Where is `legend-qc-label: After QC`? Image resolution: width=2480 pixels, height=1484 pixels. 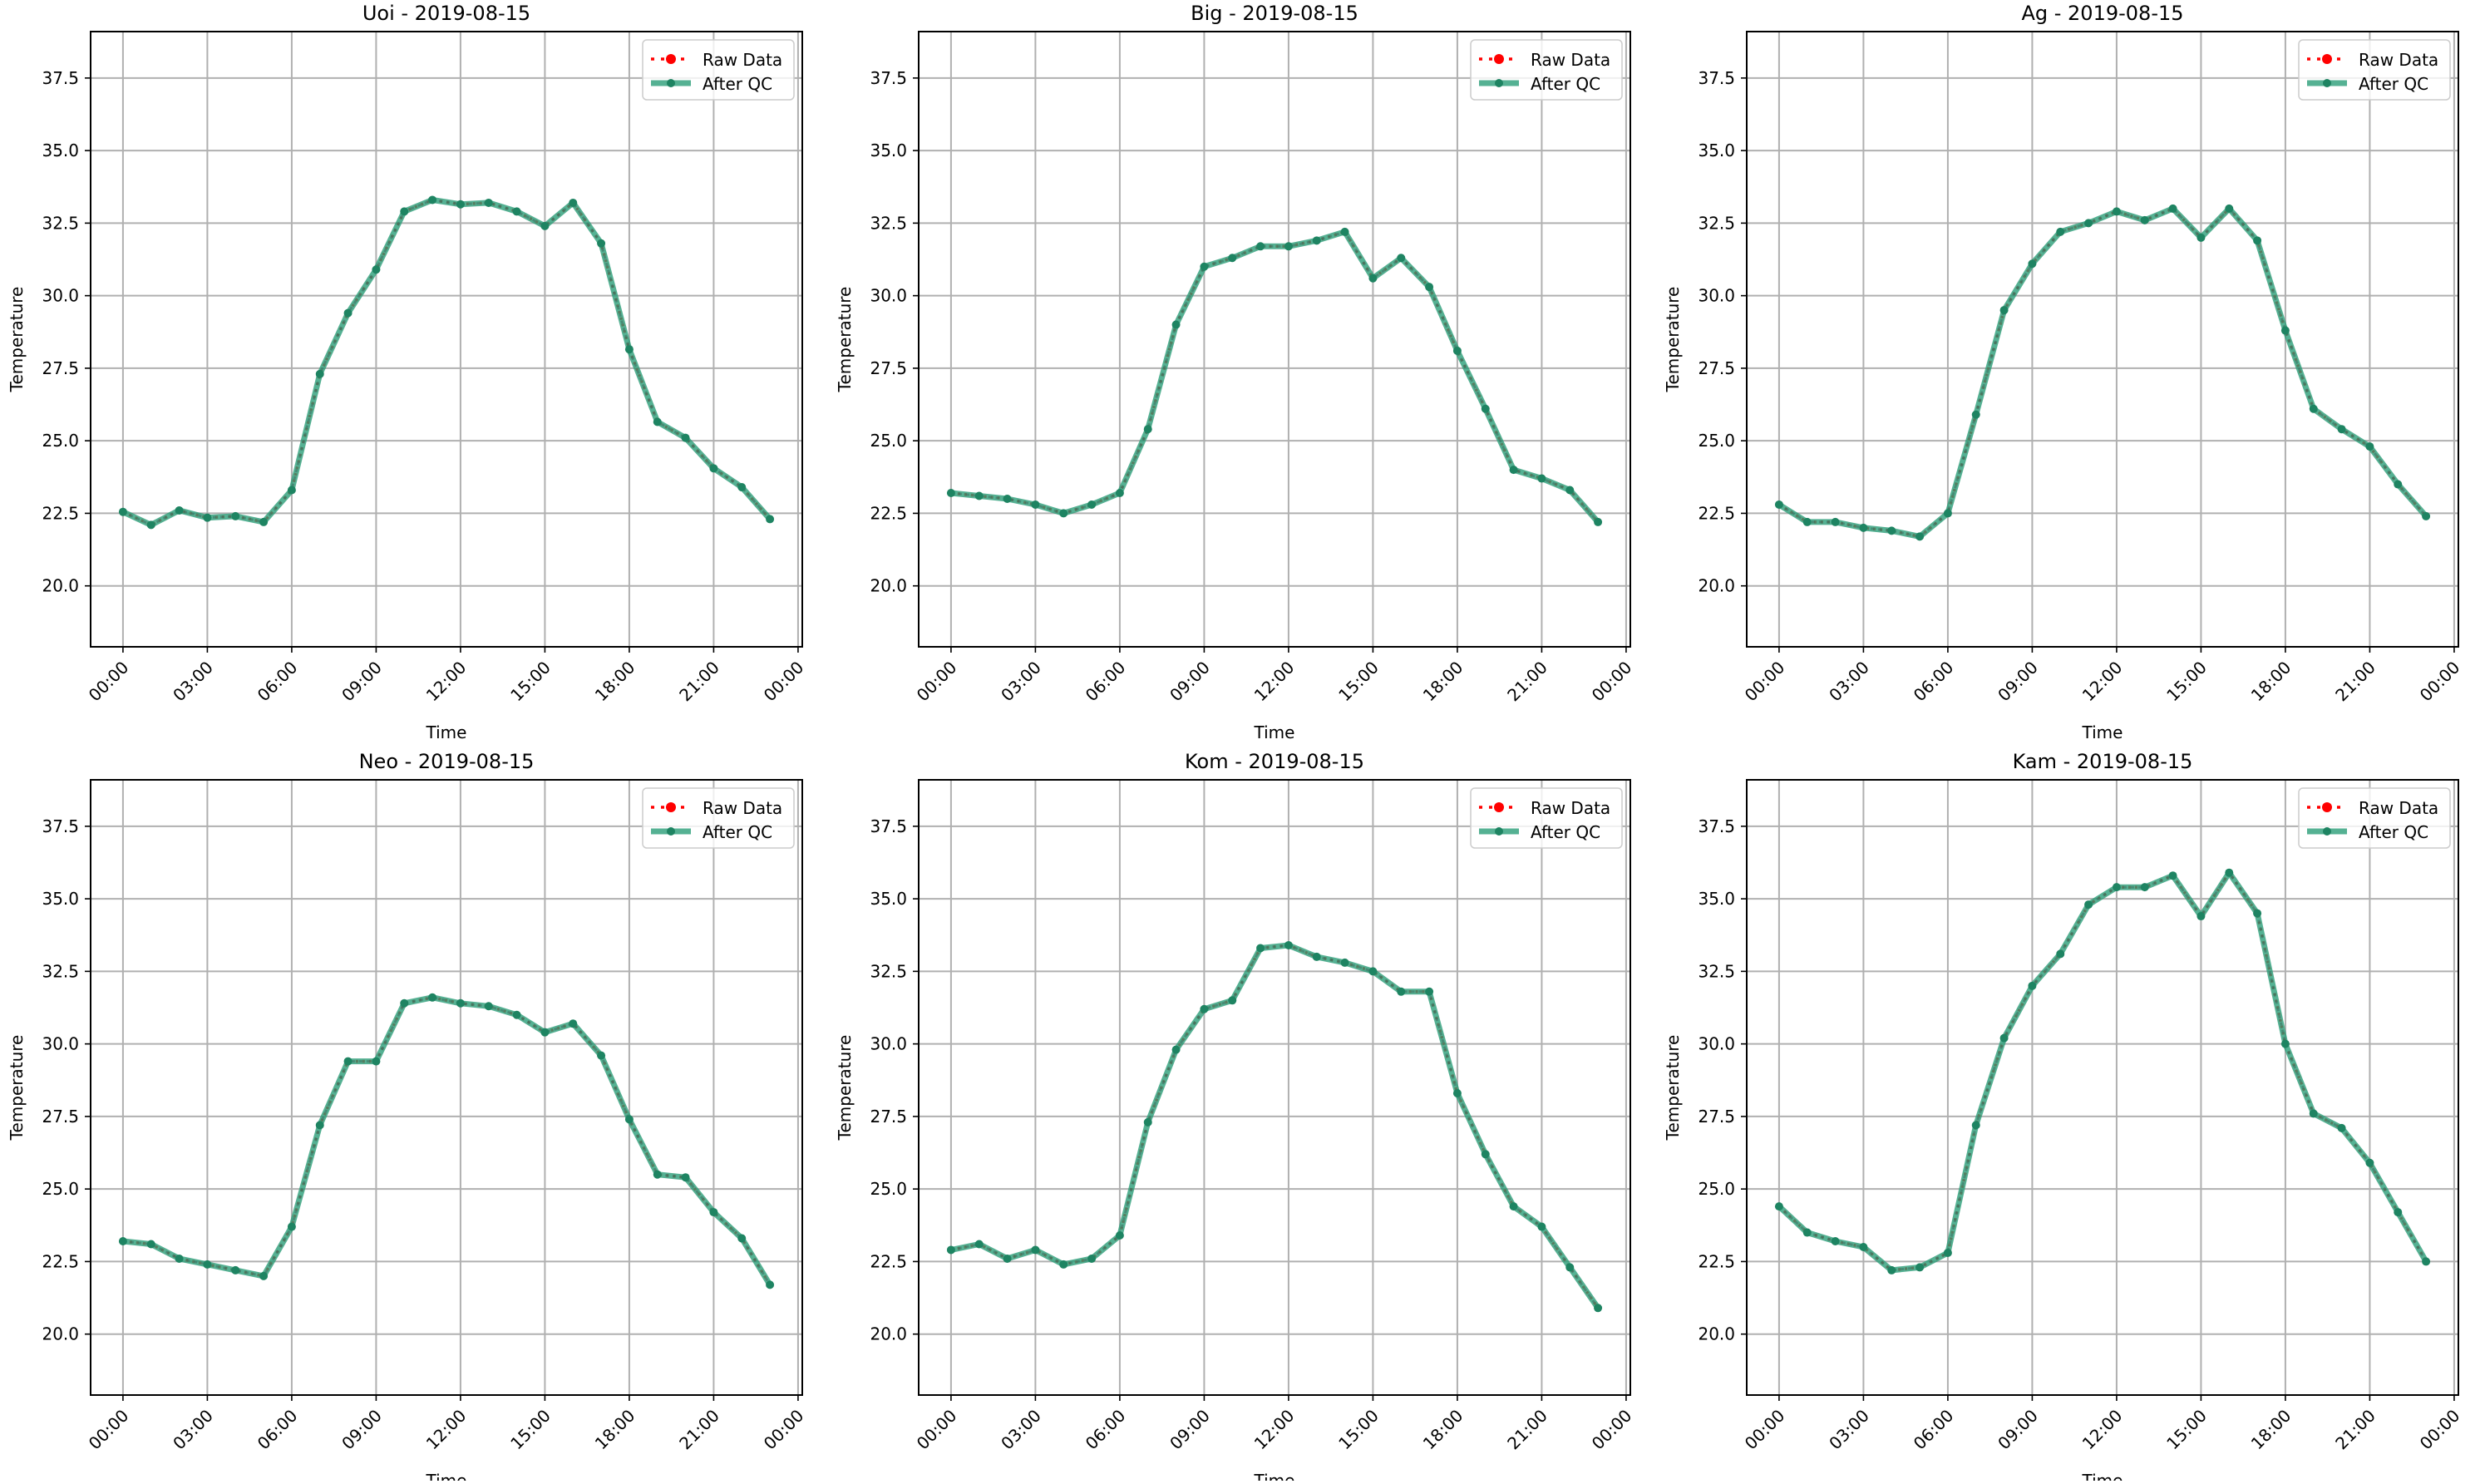 legend-qc-label: After QC is located at coordinates (1566, 84).